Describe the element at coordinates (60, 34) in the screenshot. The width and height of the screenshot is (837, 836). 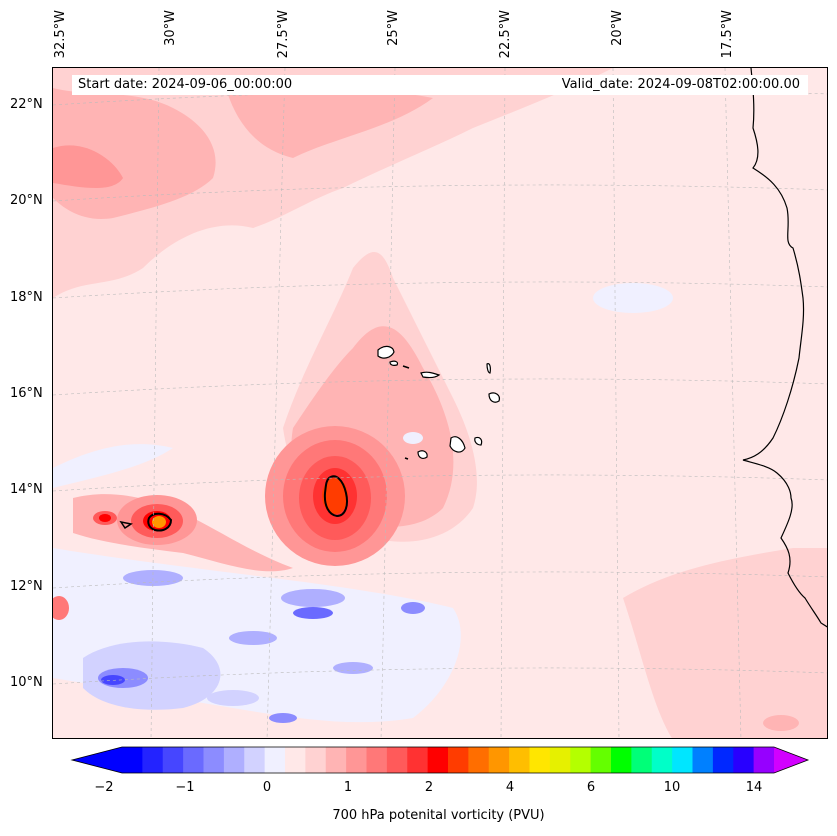
I see `lon-label: 32.5°W` at that location.